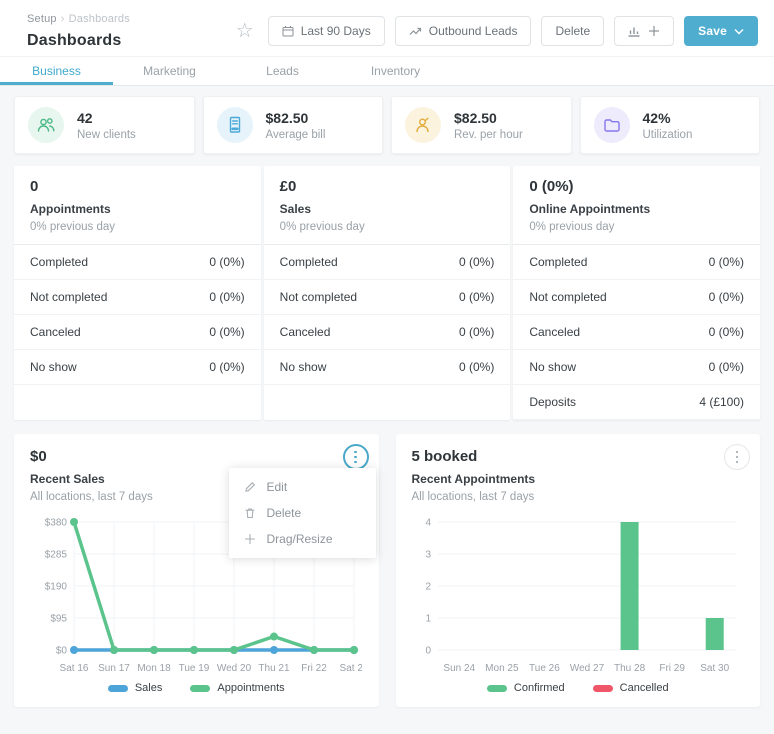 The image size is (774, 734). I want to click on save-label: Save, so click(712, 31).